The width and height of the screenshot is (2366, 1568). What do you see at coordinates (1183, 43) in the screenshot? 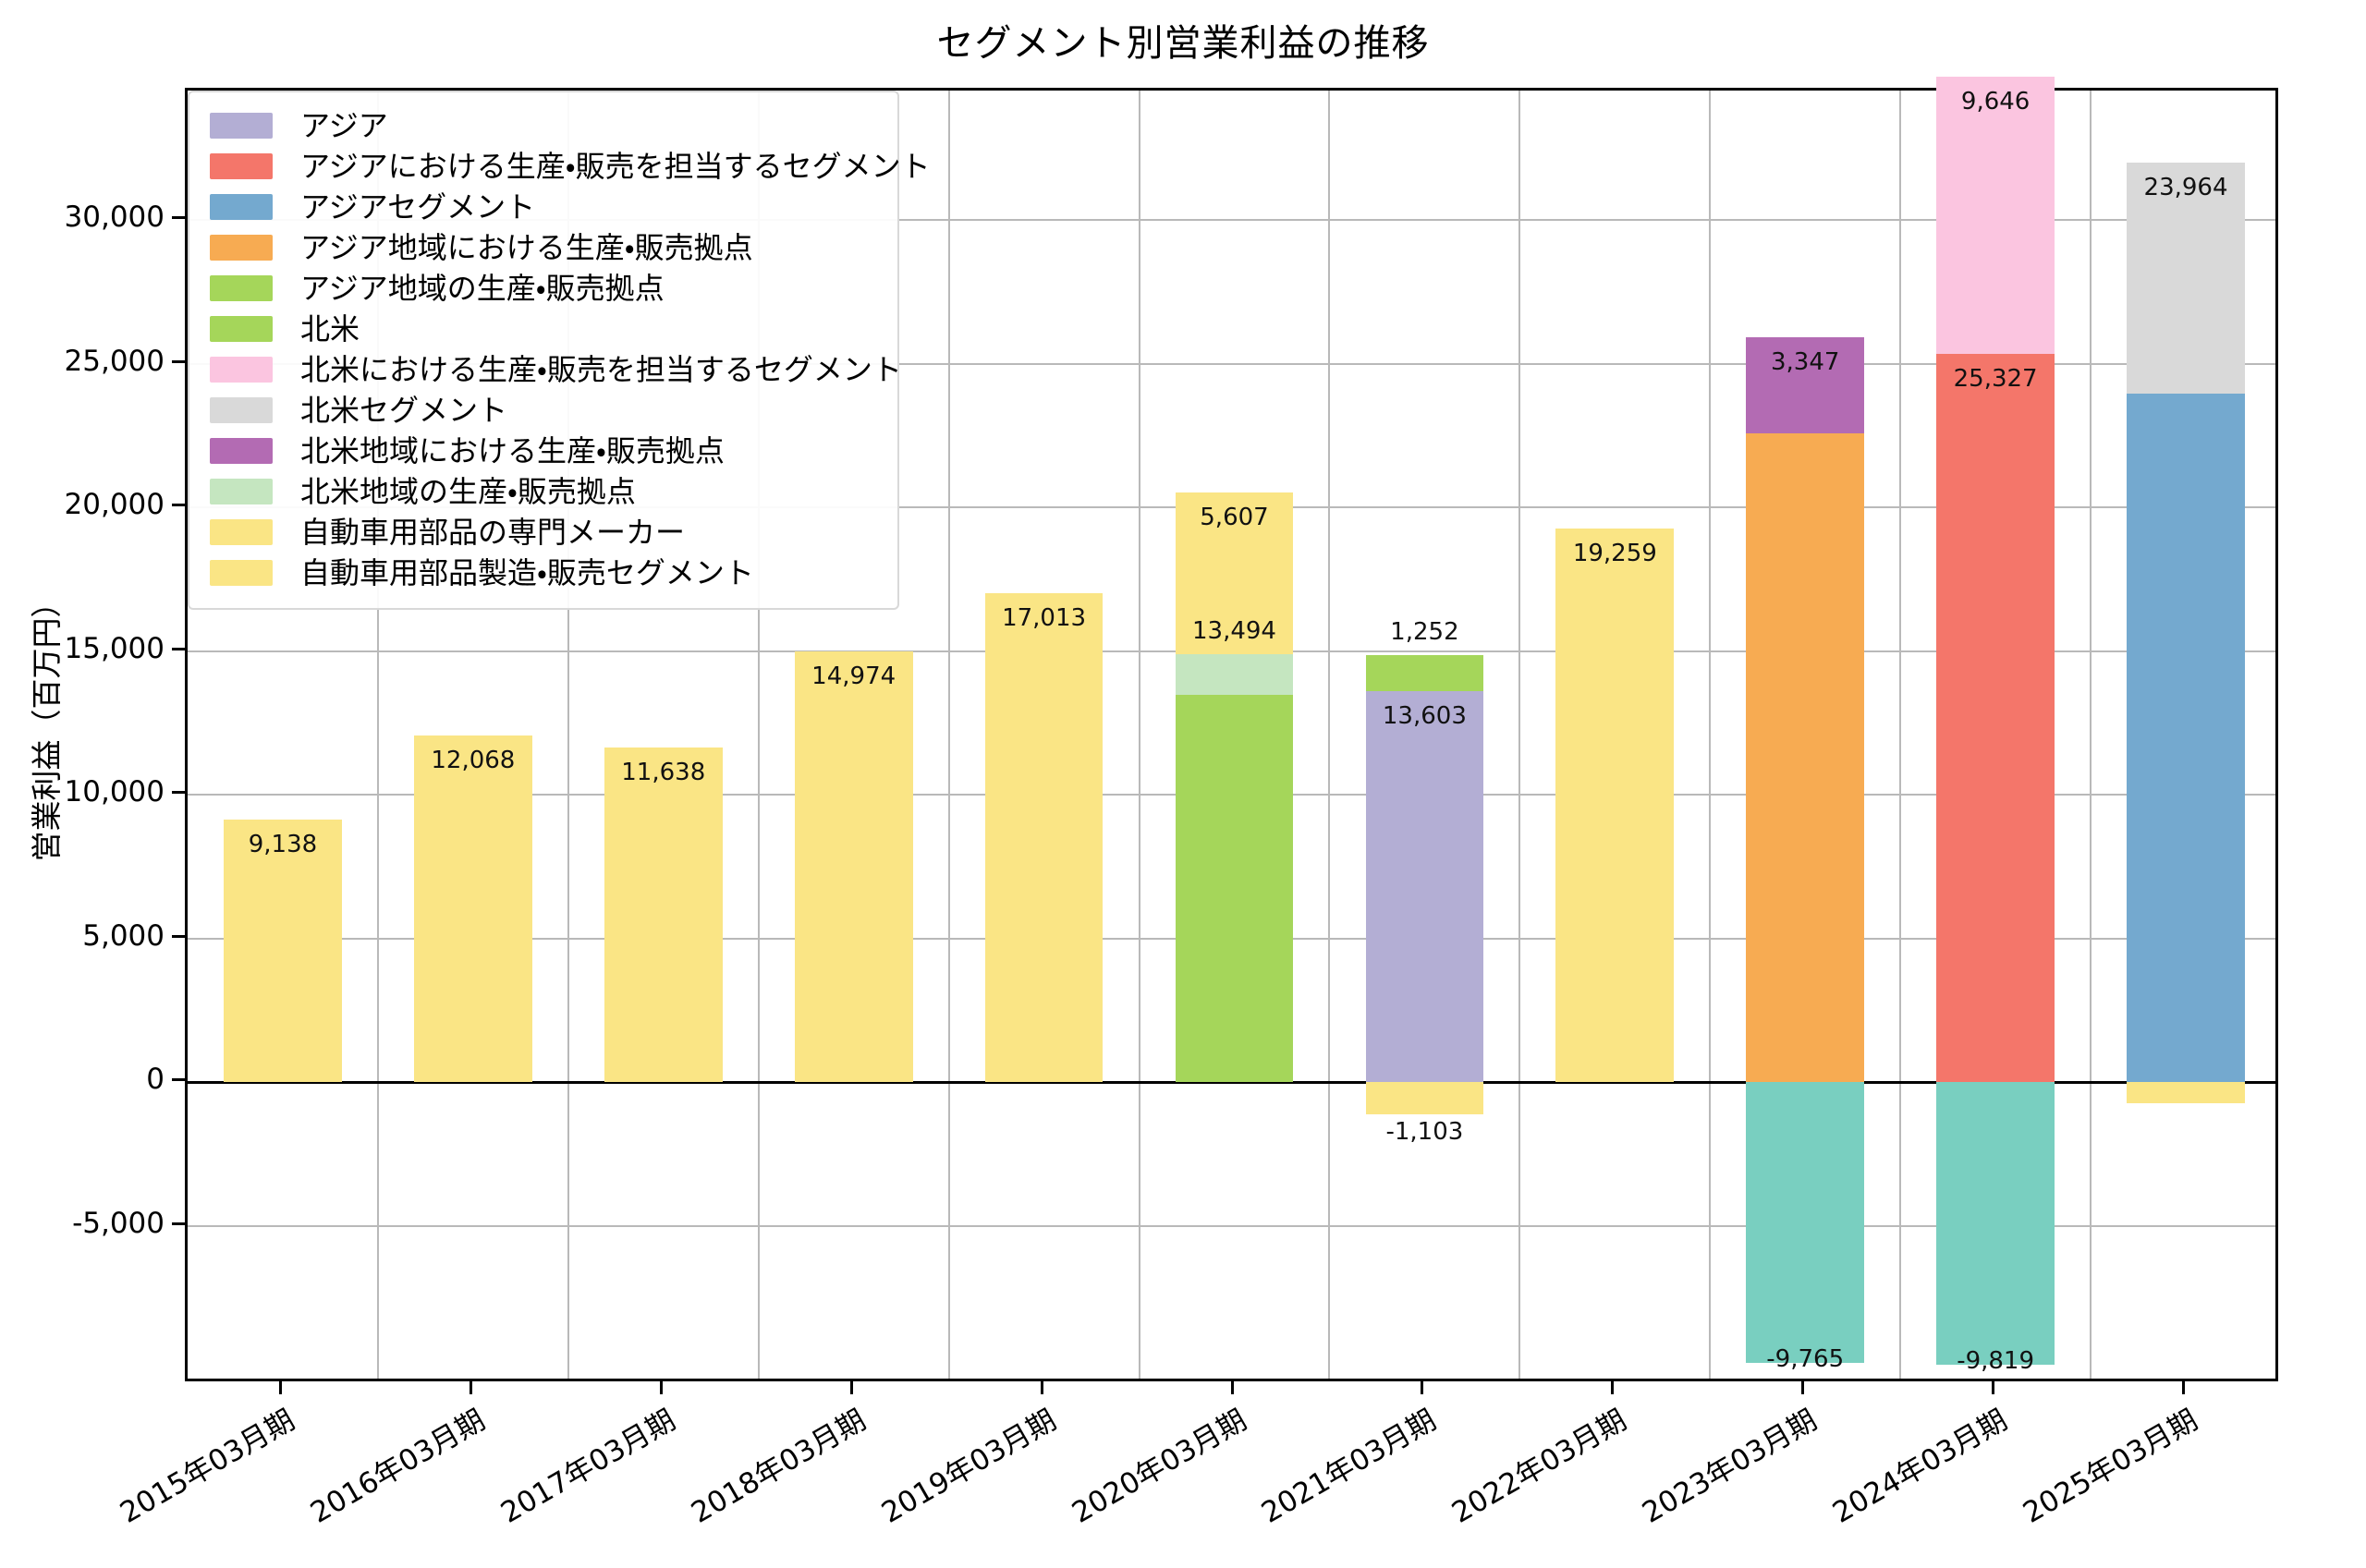
I see `chart-title: セグメント別営業利益の推移` at bounding box center [1183, 43].